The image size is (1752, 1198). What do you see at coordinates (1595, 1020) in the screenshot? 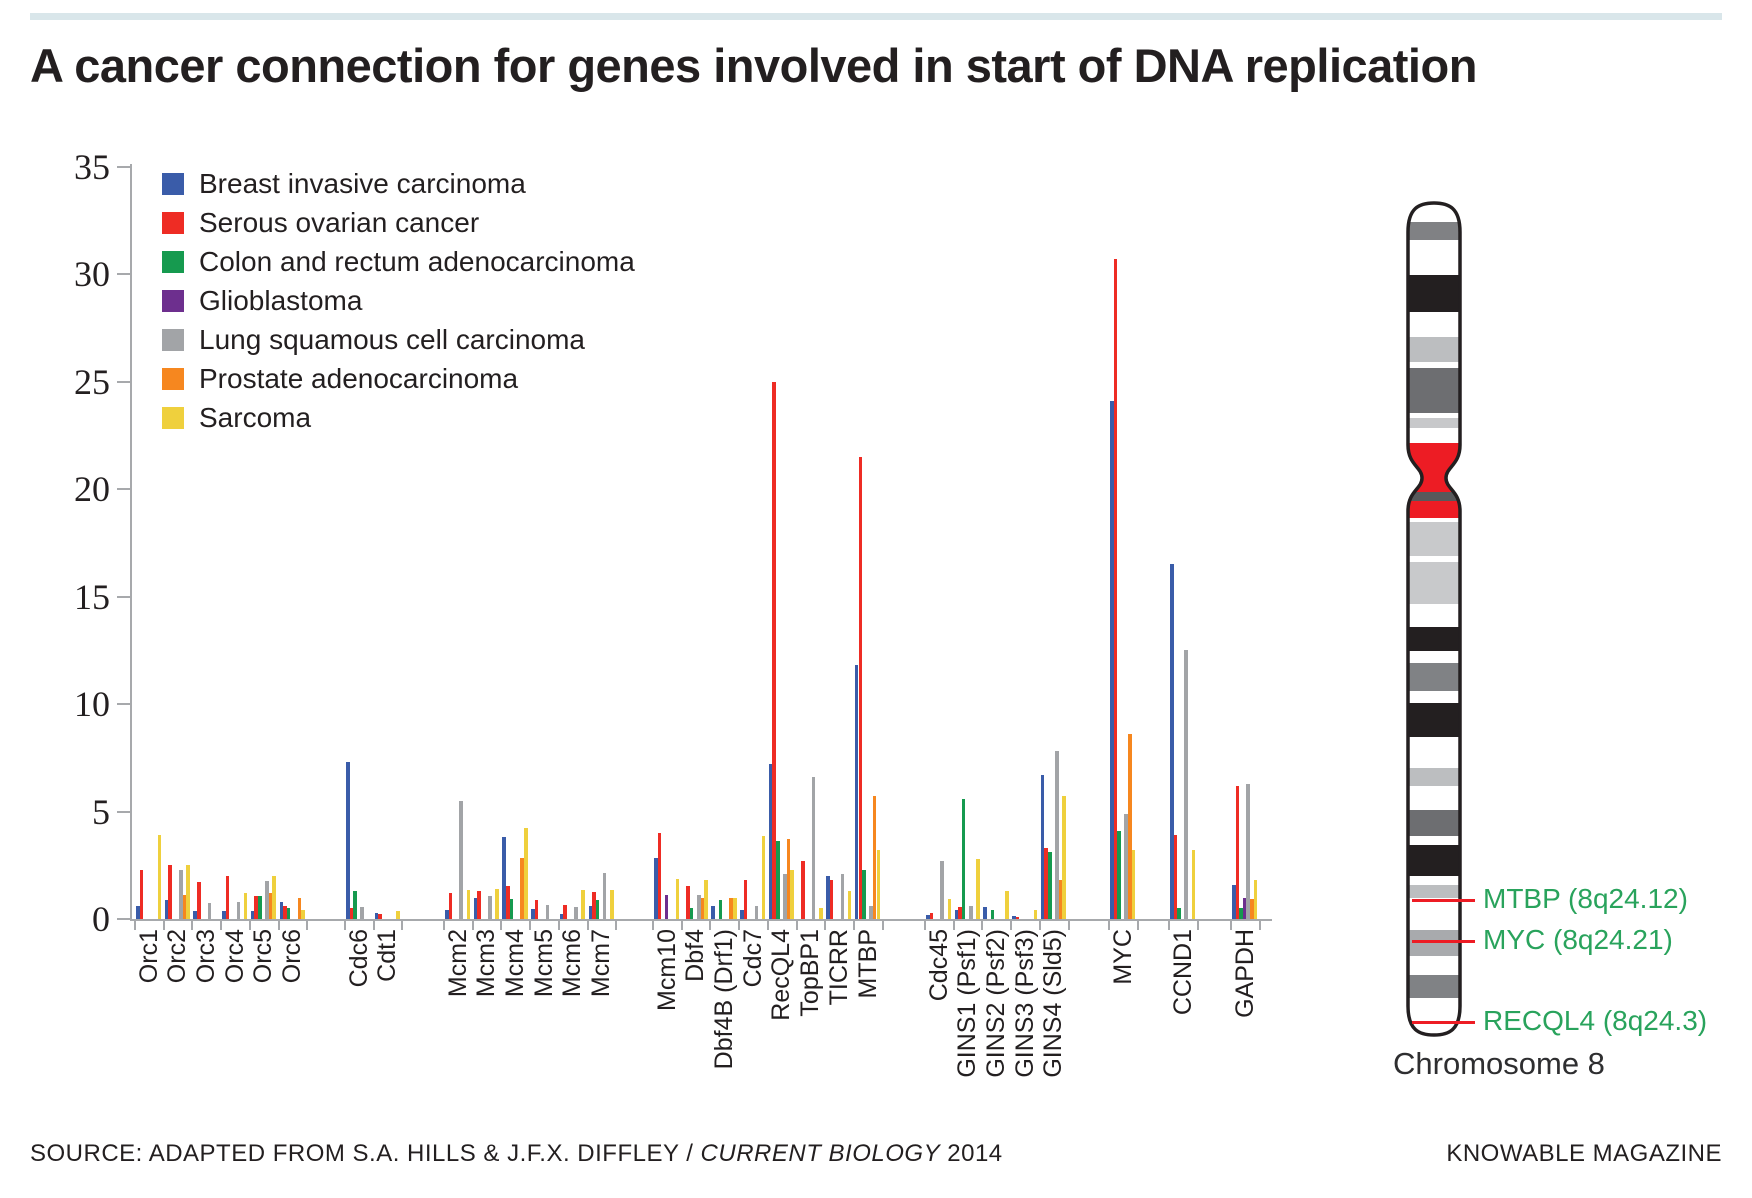
I see `chromosome-marker-label: RECQL4 (8q24.3)` at bounding box center [1595, 1020].